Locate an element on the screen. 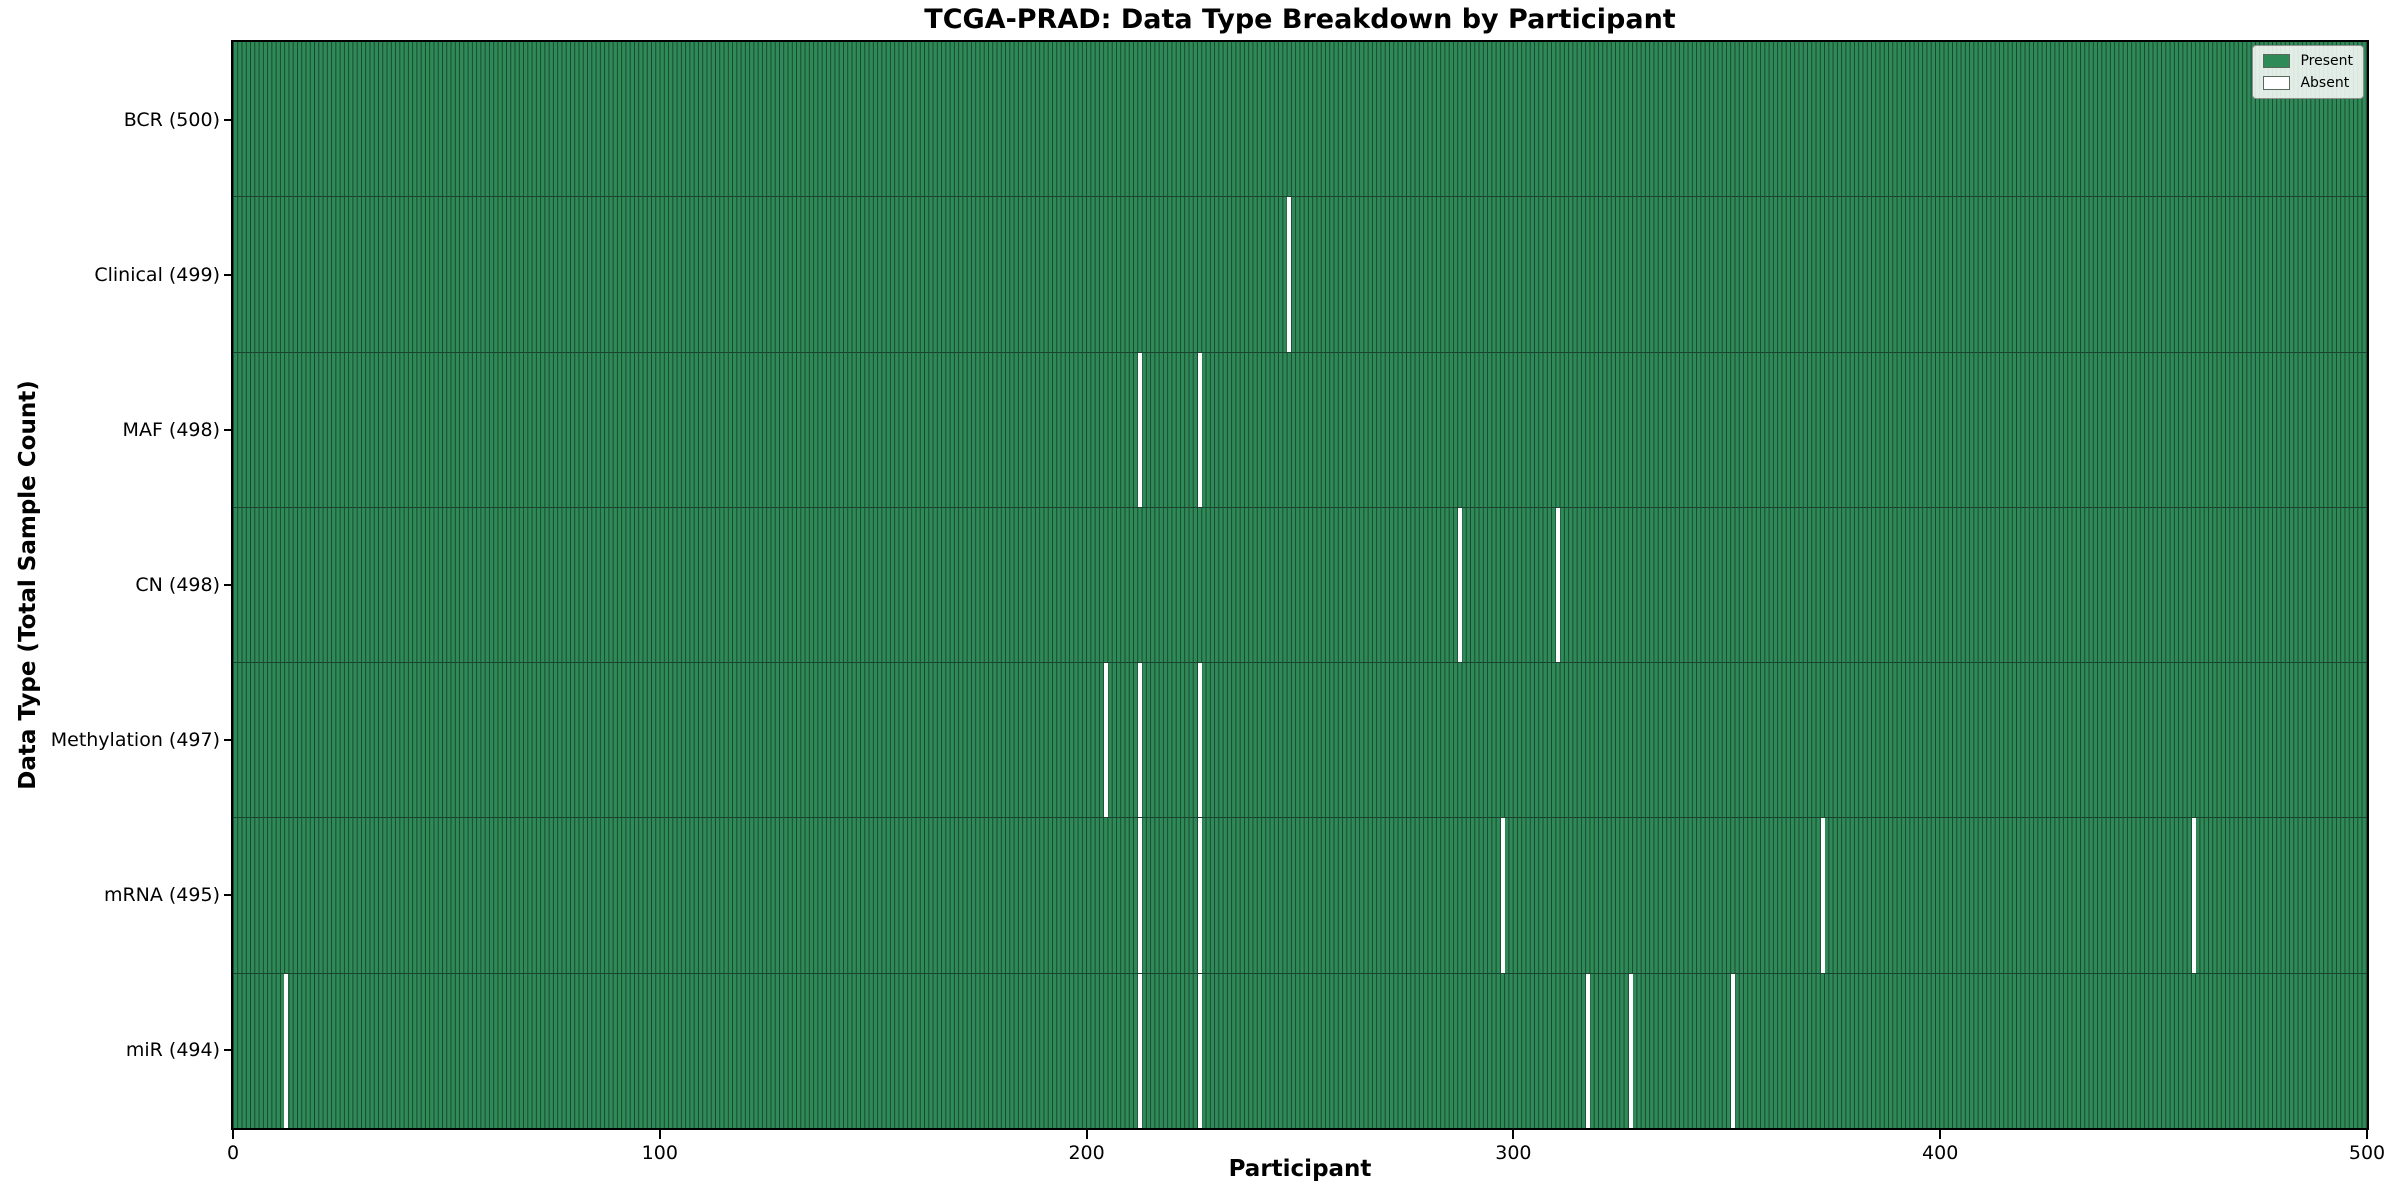  row-Clinical is located at coordinates (1300, 274).